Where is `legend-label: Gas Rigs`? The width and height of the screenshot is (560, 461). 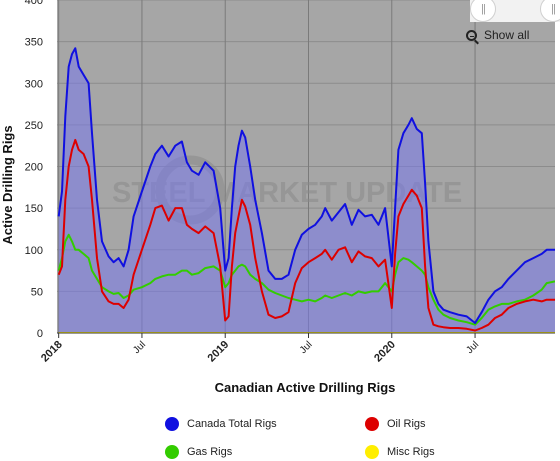
legend-label: Gas Rigs is located at coordinates (210, 452).